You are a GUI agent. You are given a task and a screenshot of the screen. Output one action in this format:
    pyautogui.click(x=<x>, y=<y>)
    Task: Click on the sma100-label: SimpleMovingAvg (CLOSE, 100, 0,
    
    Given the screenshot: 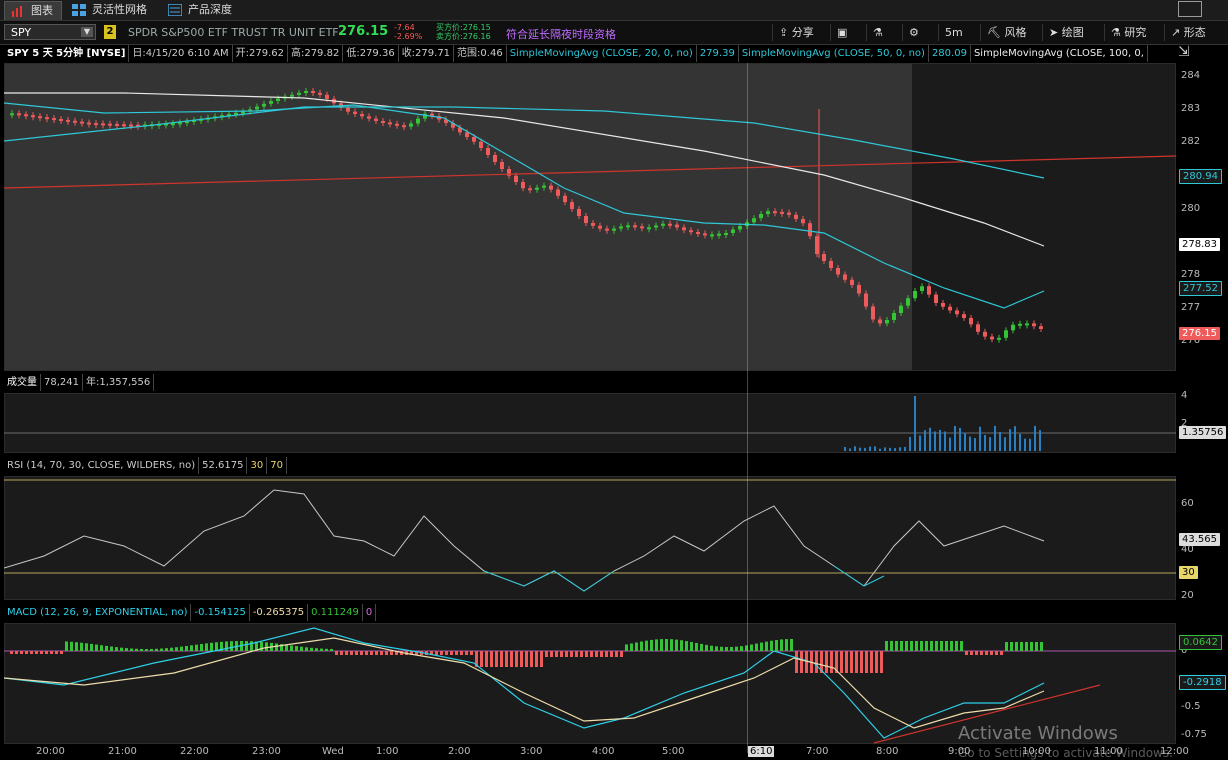 What is the action you would take?
    pyautogui.click(x=1059, y=53)
    